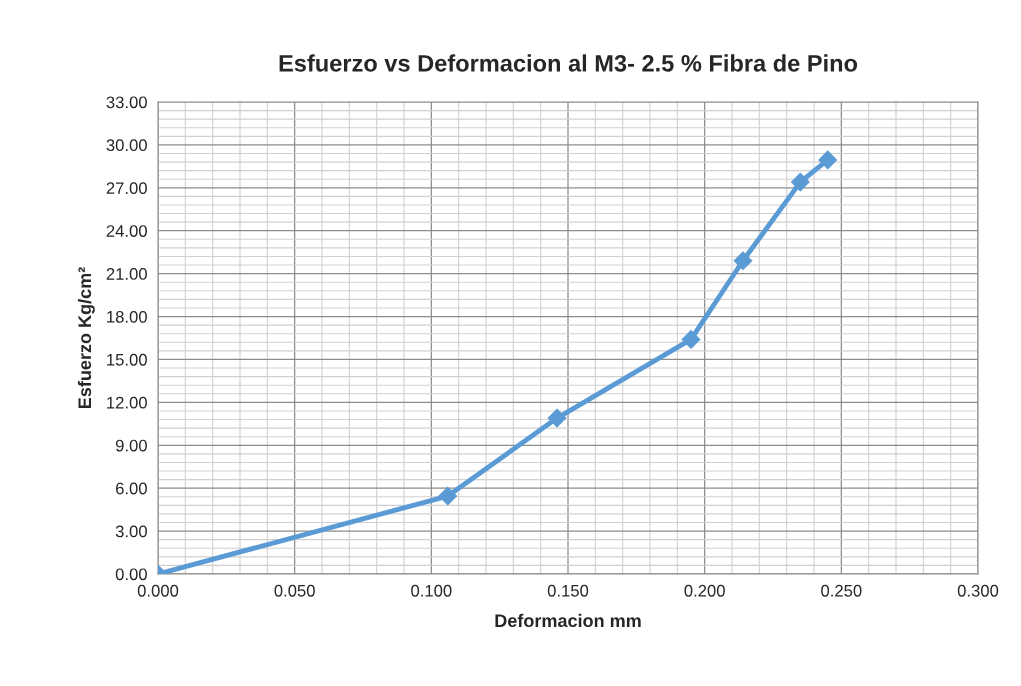  What do you see at coordinates (127, 316) in the screenshot?
I see `y-tick-label: 18.00` at bounding box center [127, 316].